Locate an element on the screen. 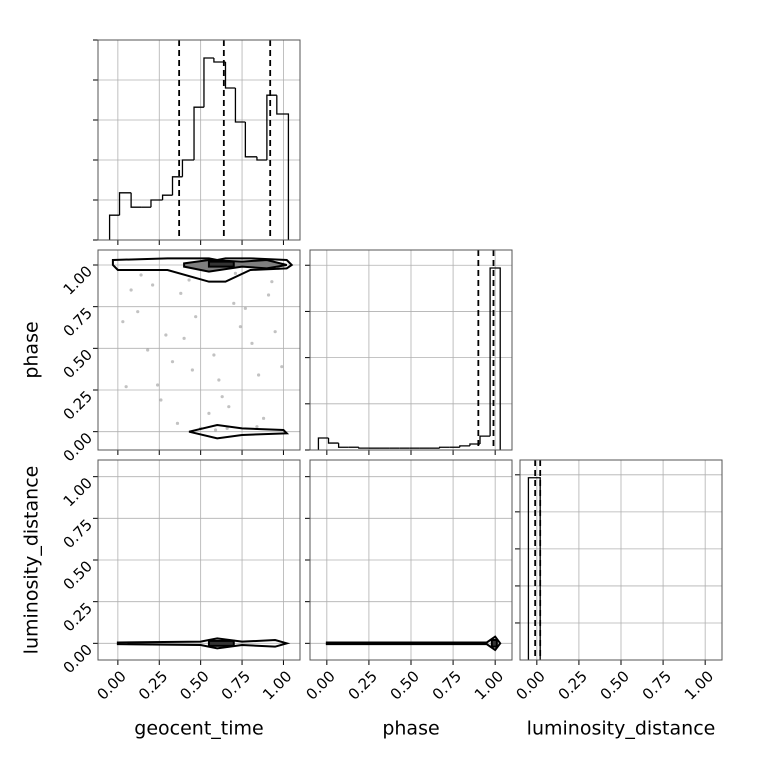  panel: 0.00 0.25 0.50 0.75 1.00 phase is located at coordinates (161, 357).